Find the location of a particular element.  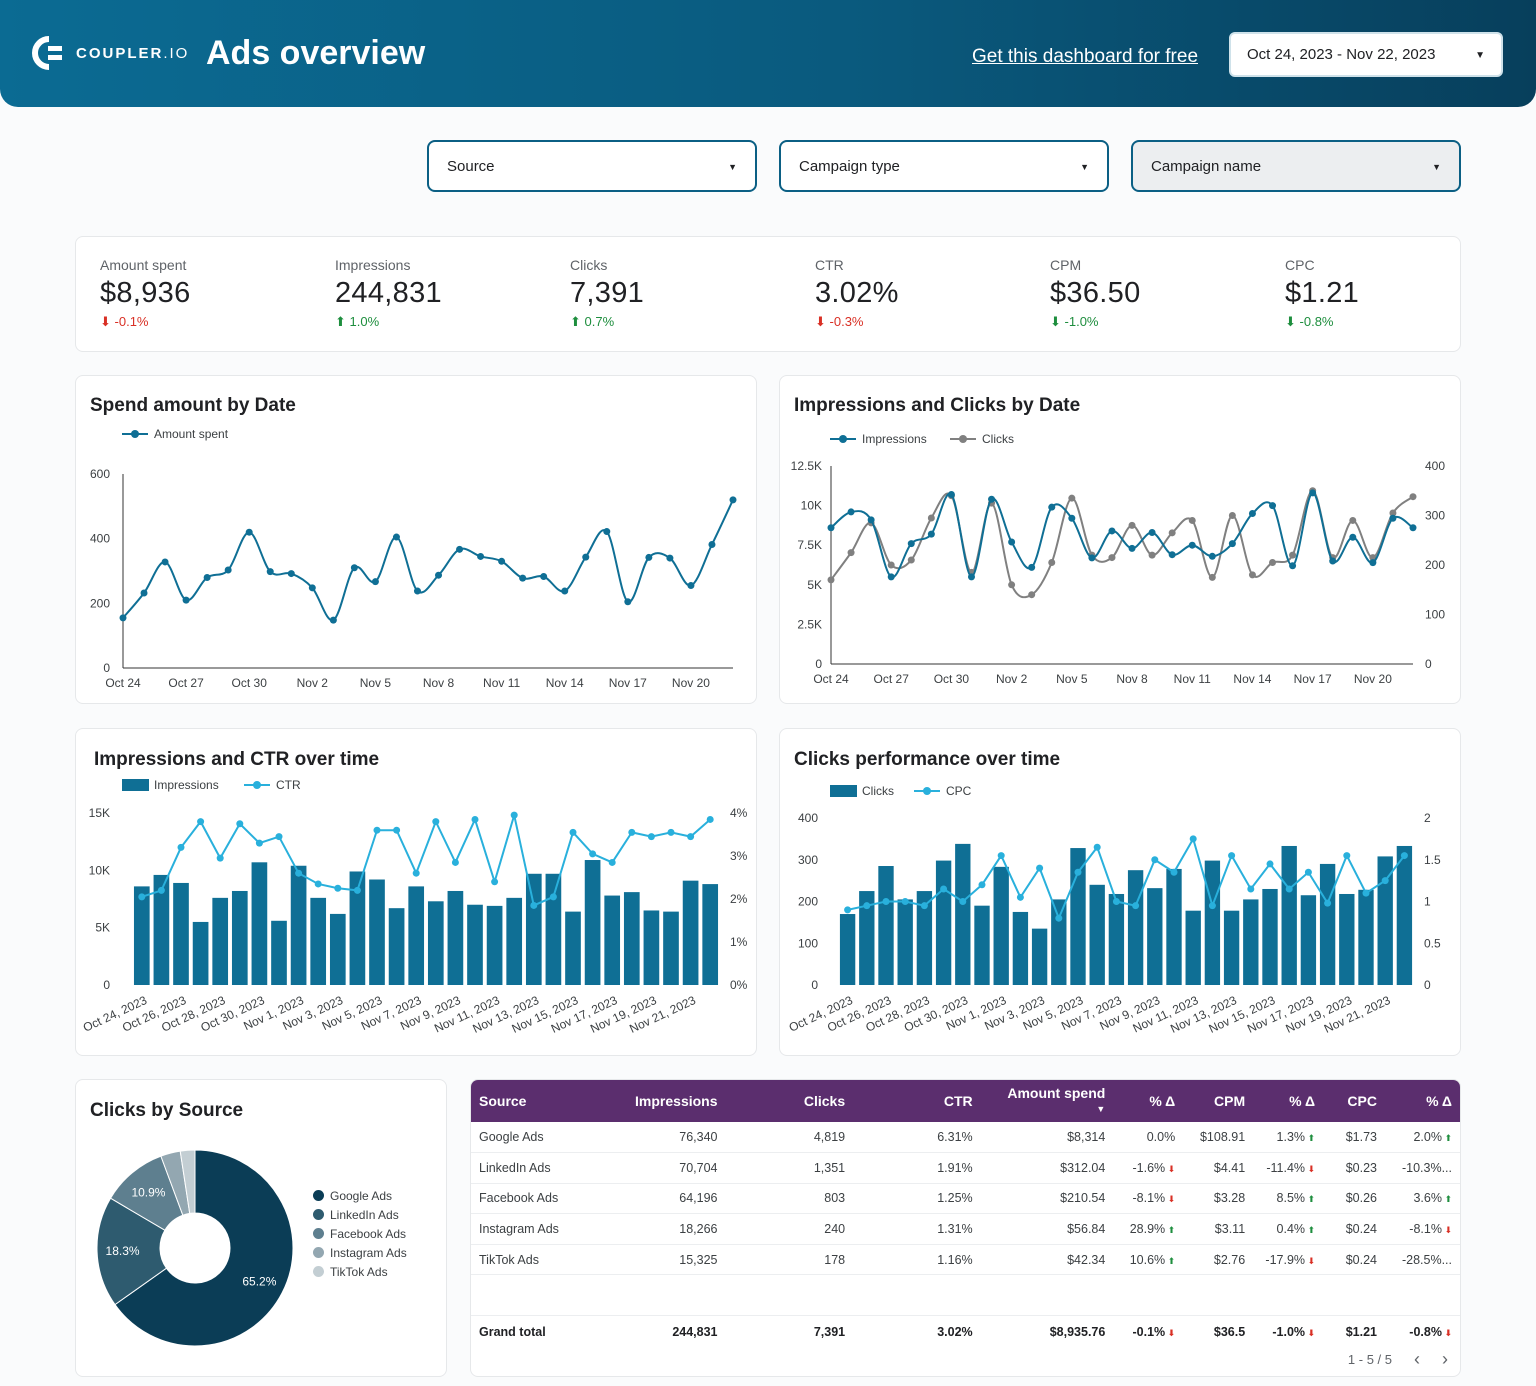

table-cell: $3.11 is located at coordinates (1218, 1229).